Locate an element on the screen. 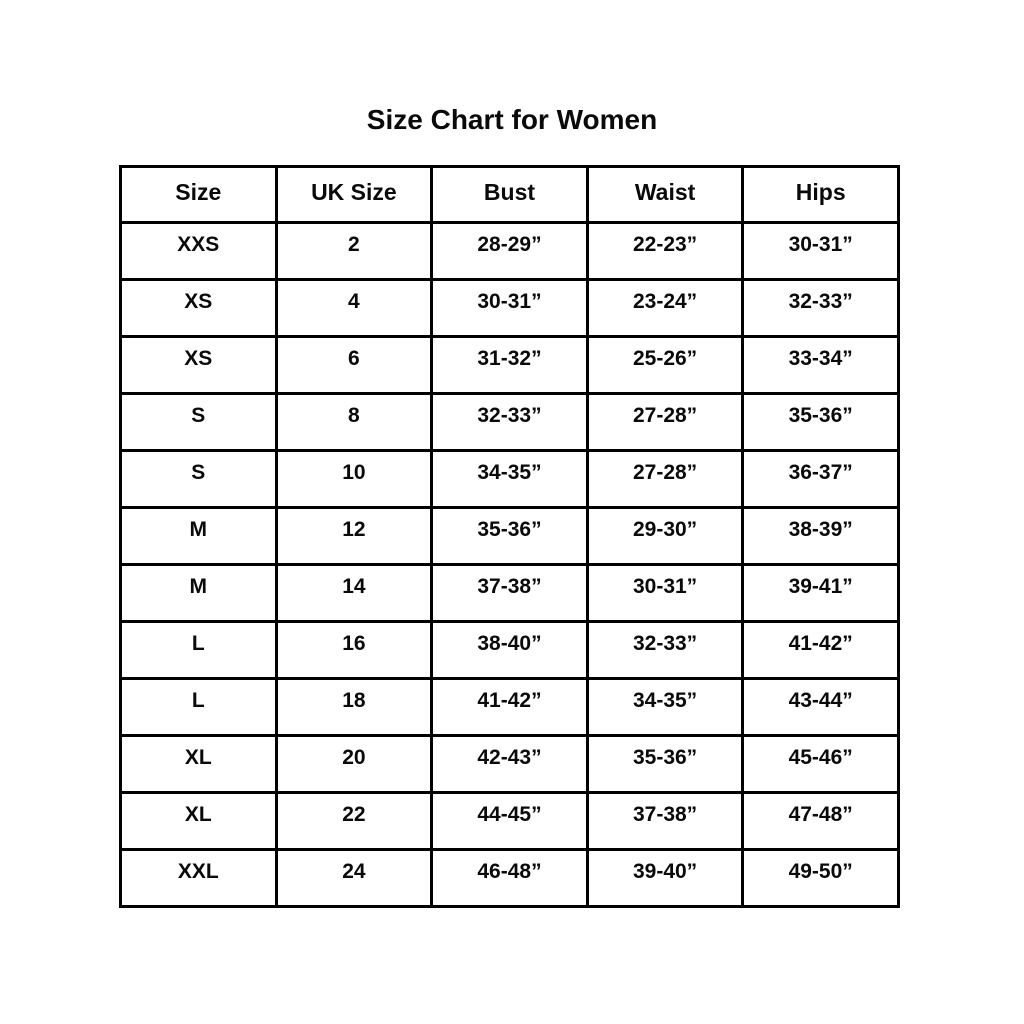 The image size is (1024, 1024). table-cell: 10 is located at coordinates (354, 479).